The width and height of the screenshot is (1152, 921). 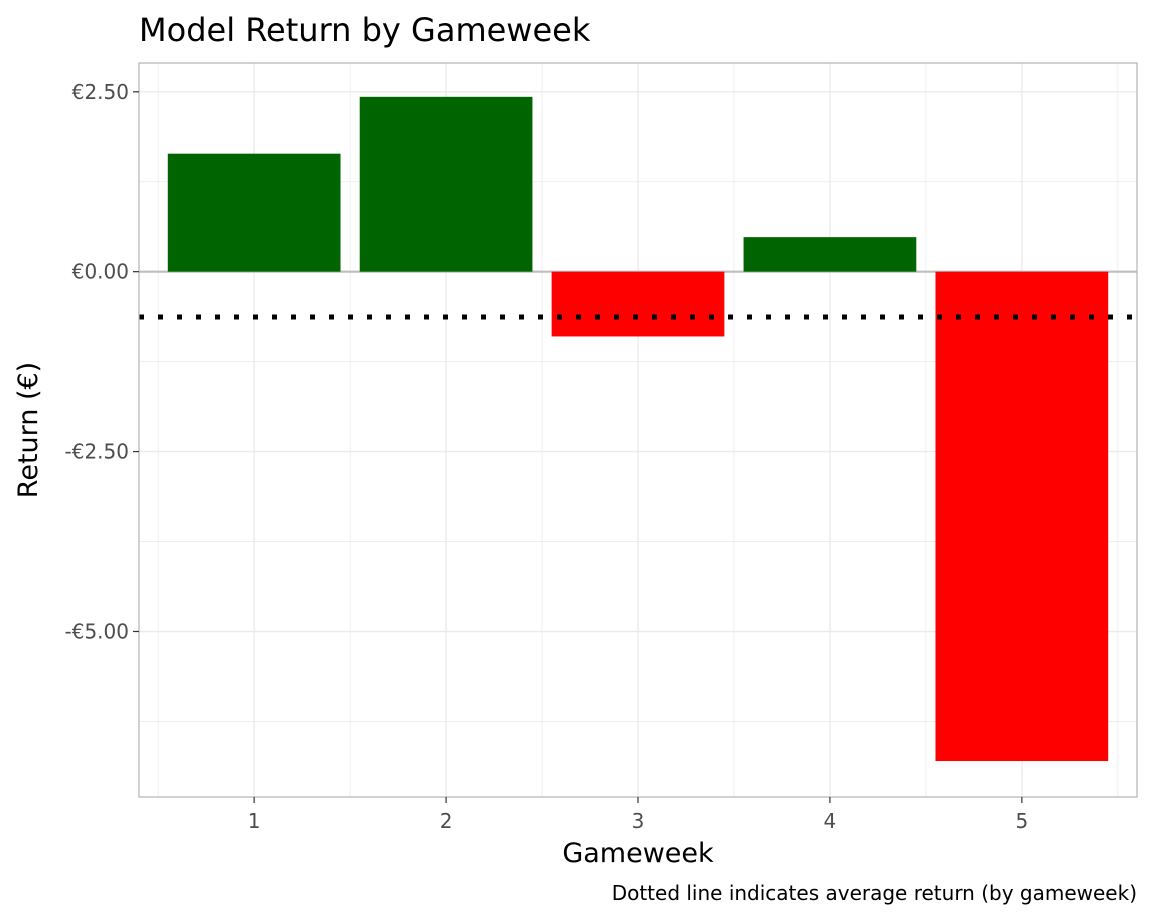 I want to click on x-tick-label: 2, so click(x=446, y=821).